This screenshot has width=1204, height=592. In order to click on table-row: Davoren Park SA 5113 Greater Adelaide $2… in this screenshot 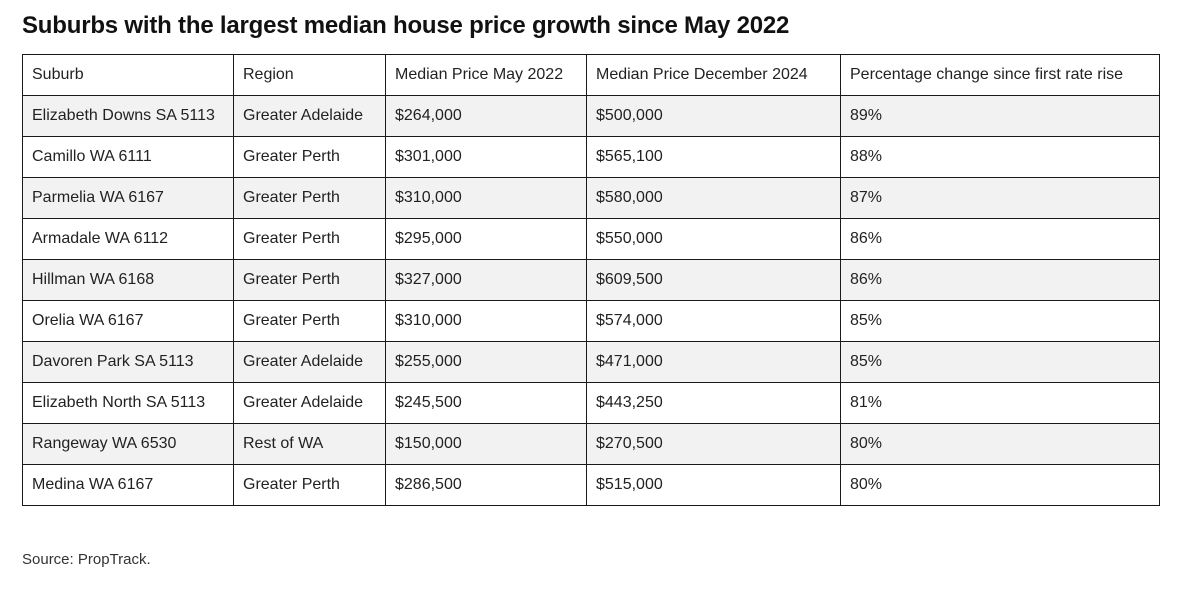, I will do `click(591, 362)`.